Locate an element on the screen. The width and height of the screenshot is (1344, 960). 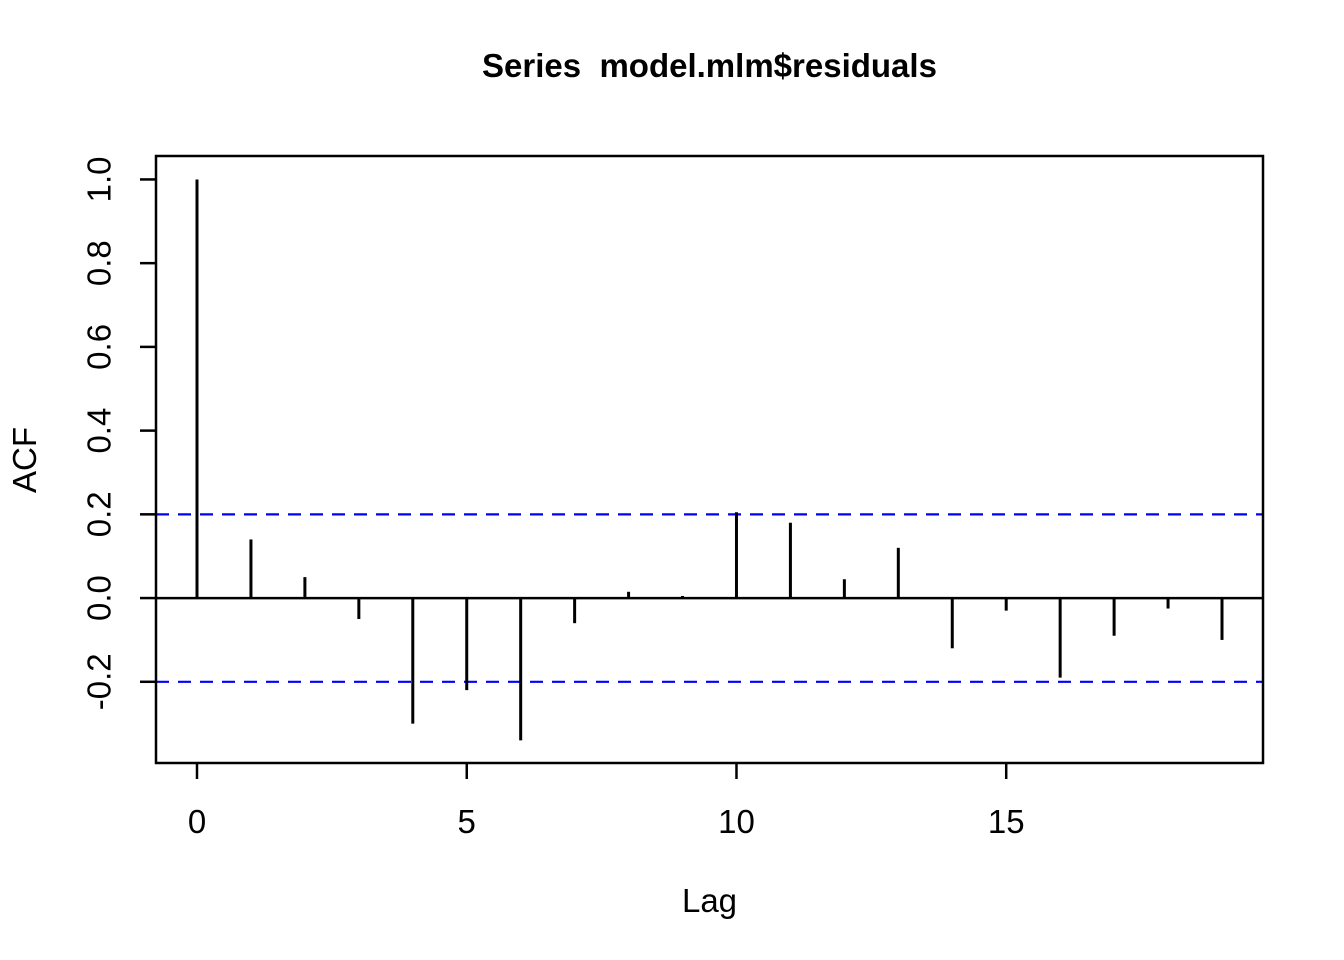
x-tick-label-10: 10 is located at coordinates (736, 821).